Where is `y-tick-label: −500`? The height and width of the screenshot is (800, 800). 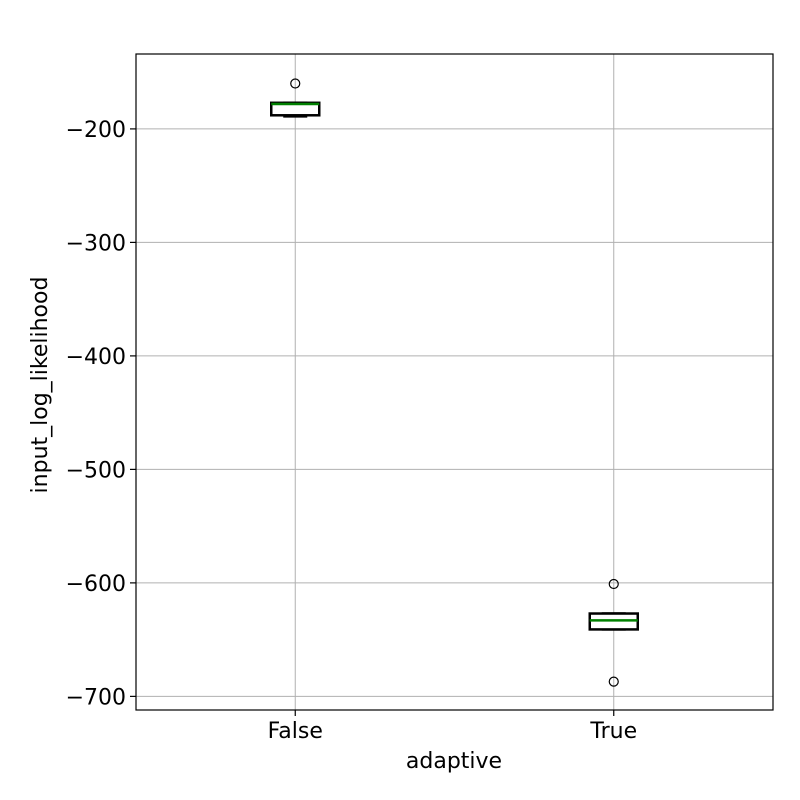 y-tick-label: −500 is located at coordinates (96, 470).